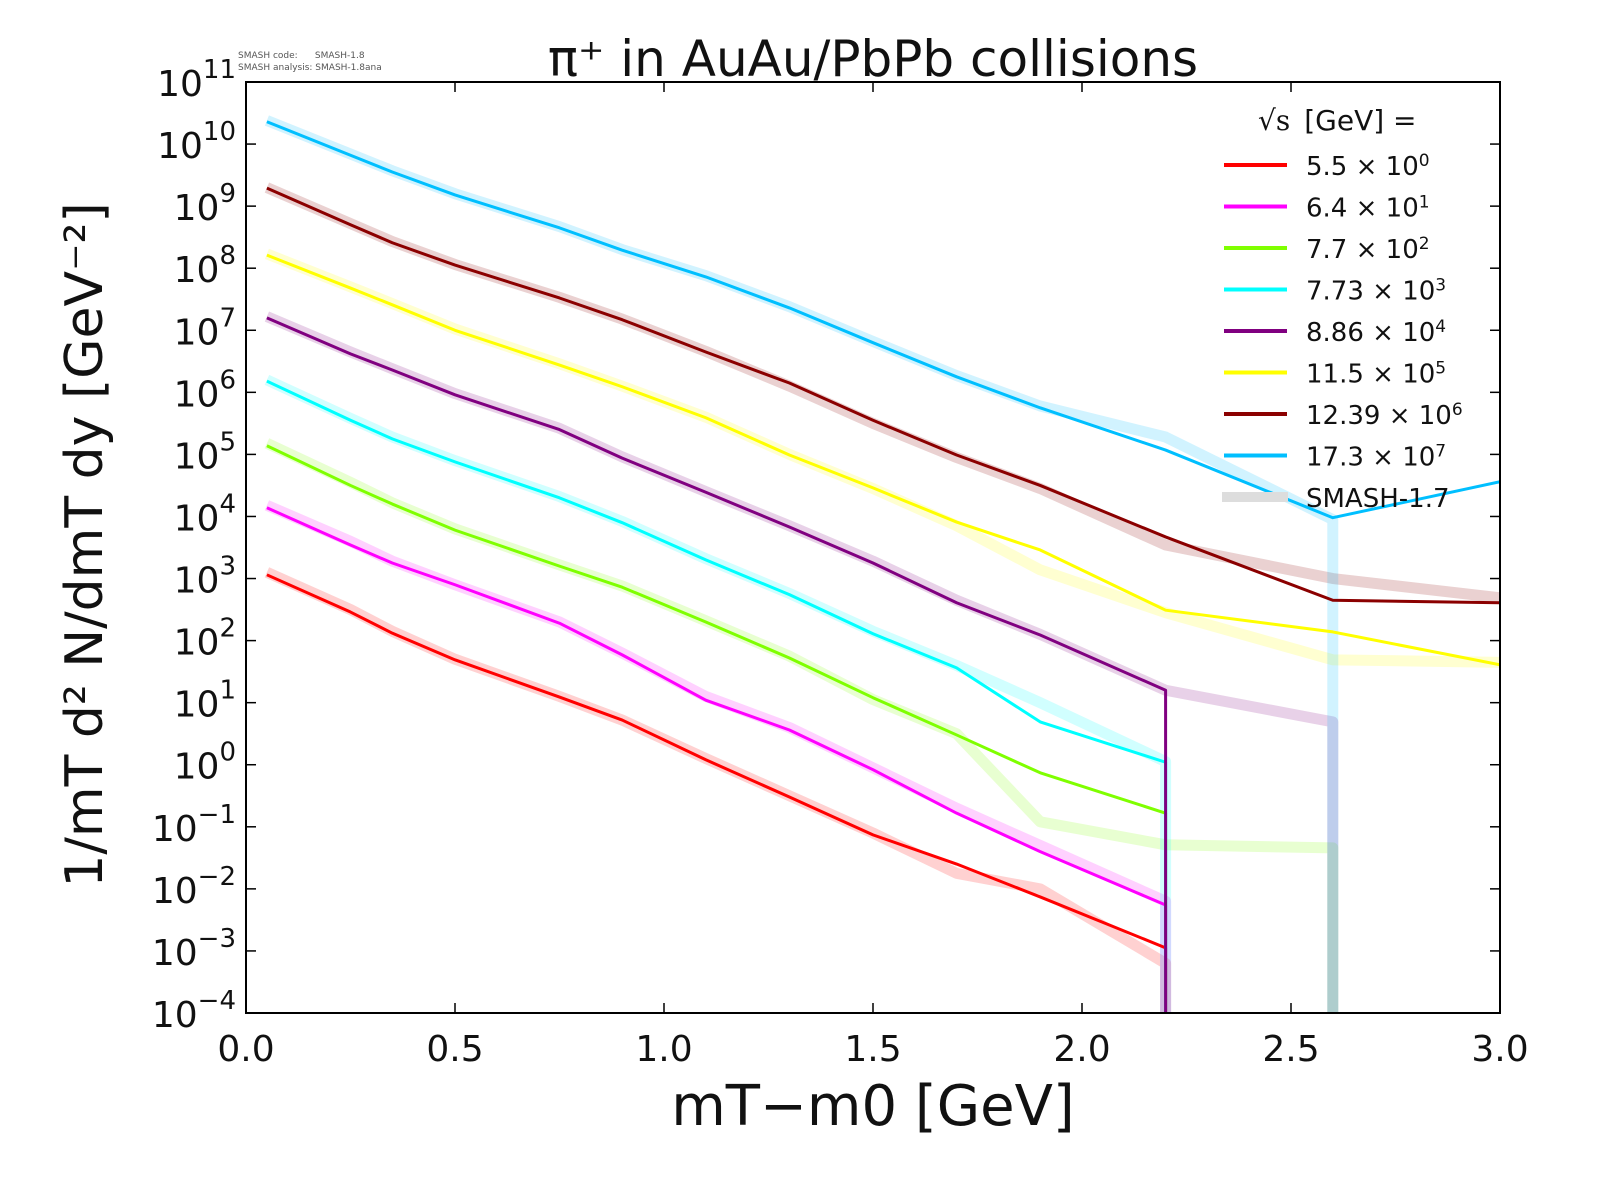 Image resolution: width=1600 pixels, height=1200 pixels. I want to click on x-tick-label: 1.0, so click(663, 1049).